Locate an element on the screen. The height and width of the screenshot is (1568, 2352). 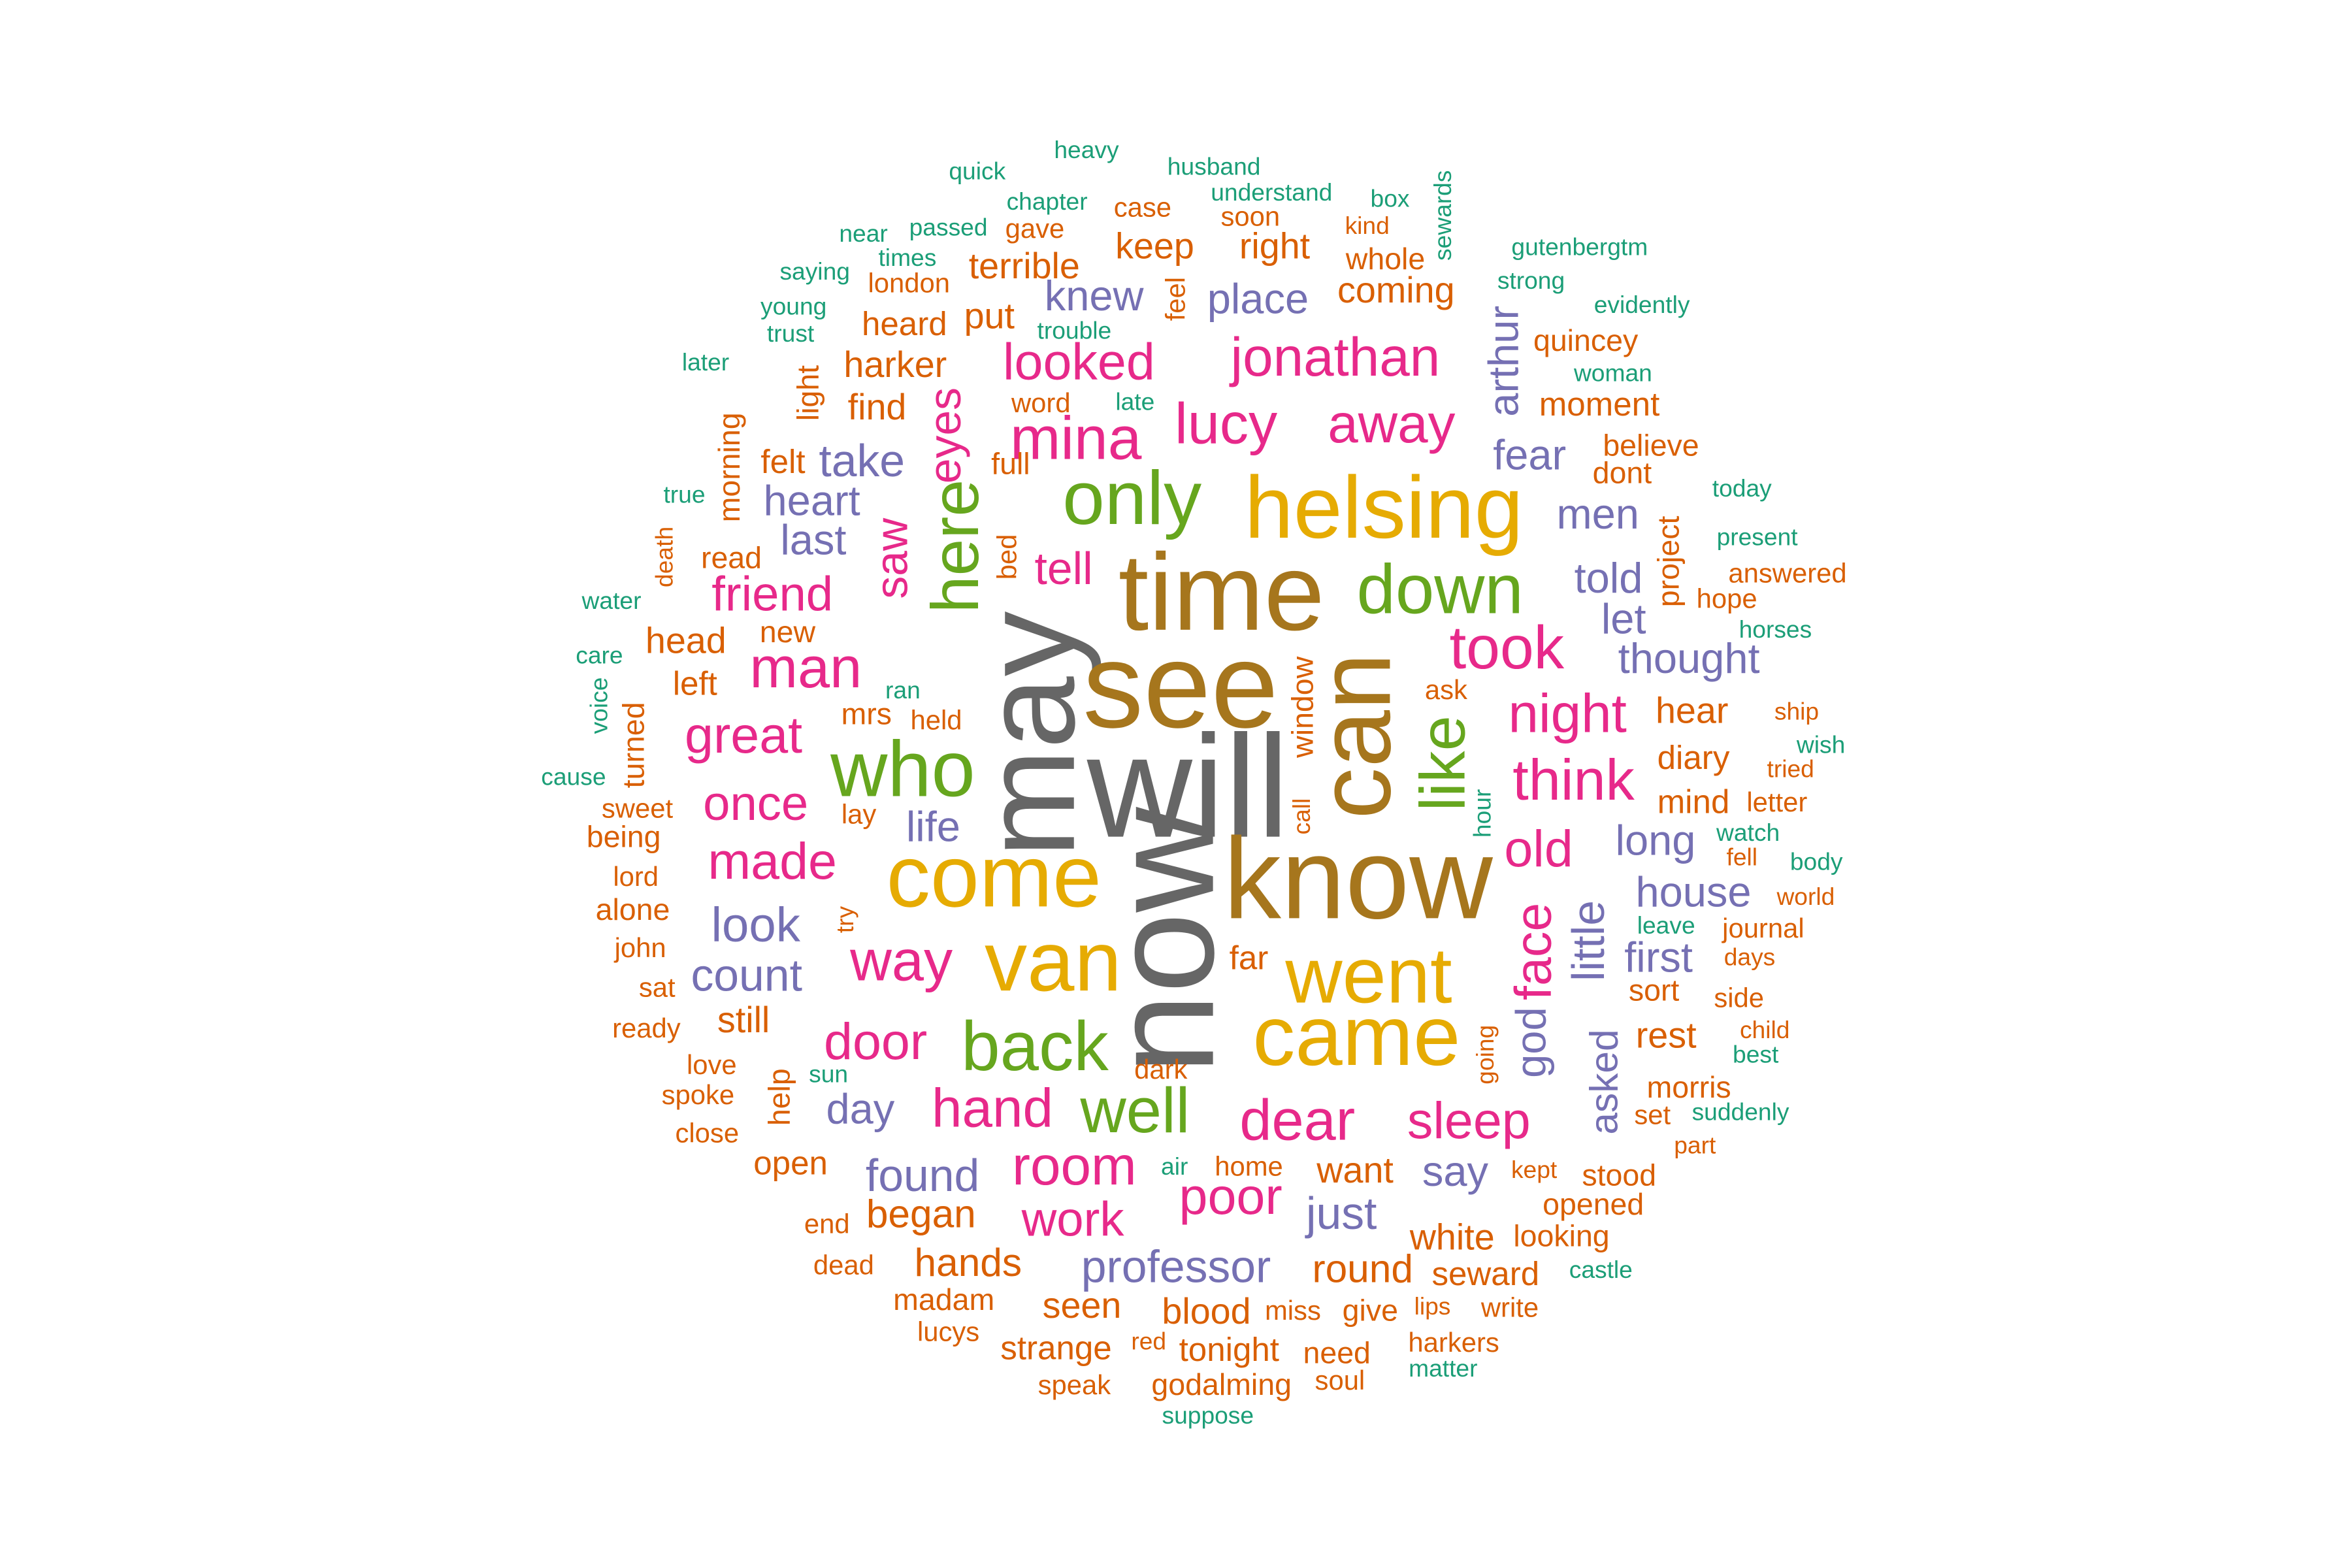
word-eyes: eyes is located at coordinates (944, 435).